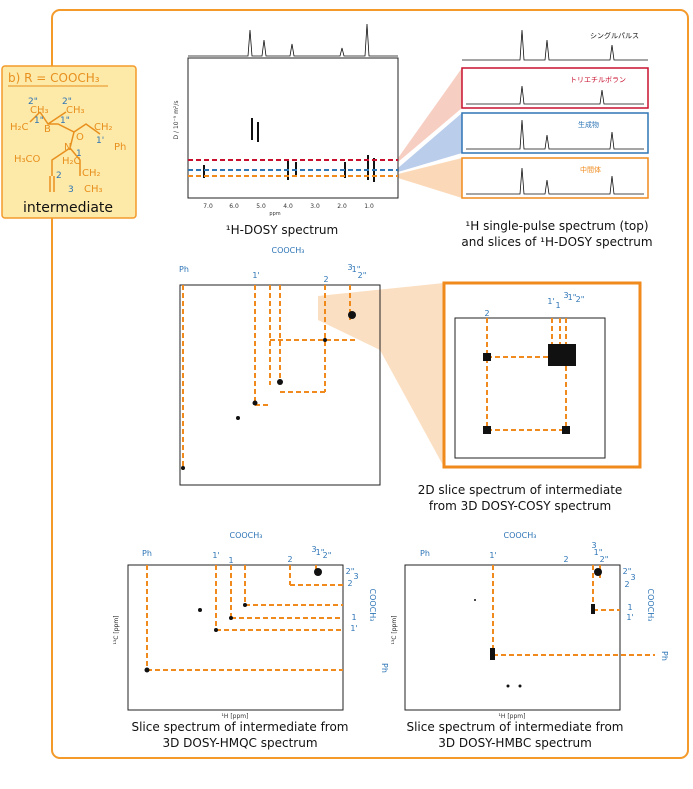 Image resolution: width=693 pixels, height=789 pixels. What do you see at coordinates (71, 190) in the screenshot?
I see `atom: 3` at bounding box center [71, 190].